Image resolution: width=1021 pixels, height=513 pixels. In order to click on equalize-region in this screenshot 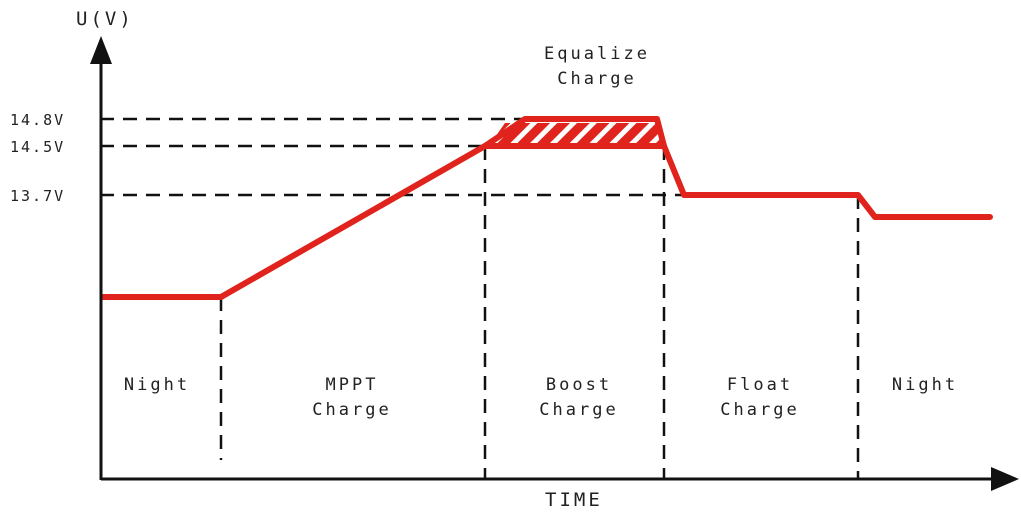, I will do `click(576, 133)`.